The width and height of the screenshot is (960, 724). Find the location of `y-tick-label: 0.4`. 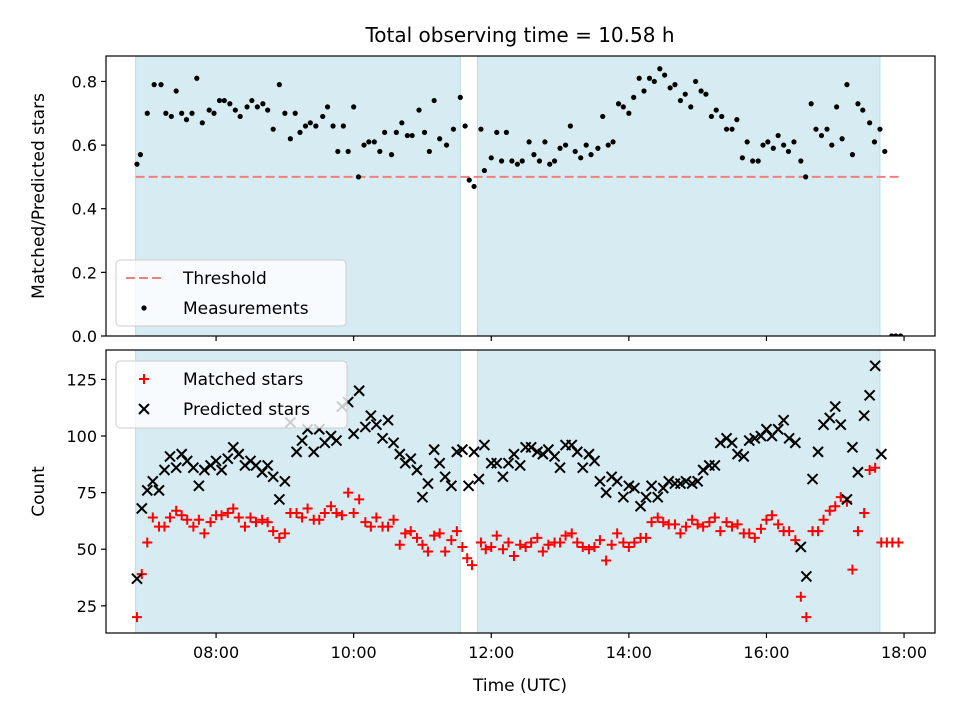

y-tick-label: 0.4 is located at coordinates (84, 209).